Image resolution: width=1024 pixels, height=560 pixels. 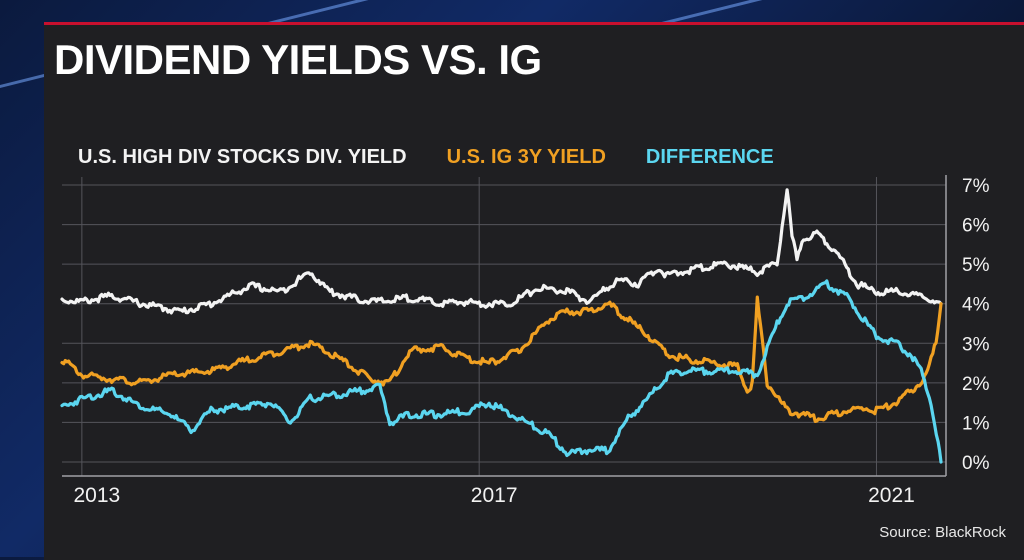 I want to click on y-tick-label: 4%, so click(x=976, y=305).